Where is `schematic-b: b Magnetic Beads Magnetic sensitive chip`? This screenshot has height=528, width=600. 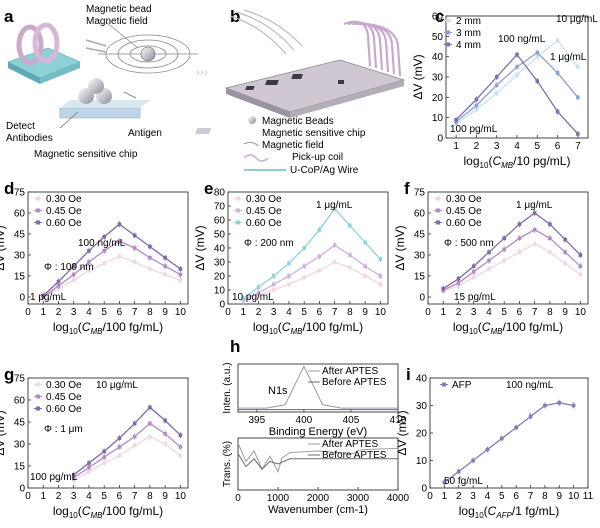 schematic-b: b Magnetic Beads Magnetic sensitive chip is located at coordinates (300, 91).